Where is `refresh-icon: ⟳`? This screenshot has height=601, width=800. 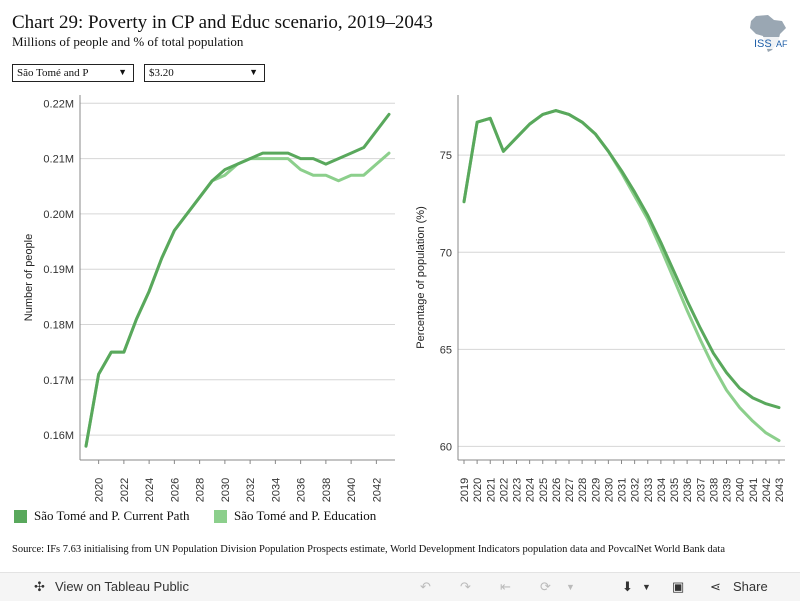
refresh-icon: ⟳ is located at coordinates (545, 586).